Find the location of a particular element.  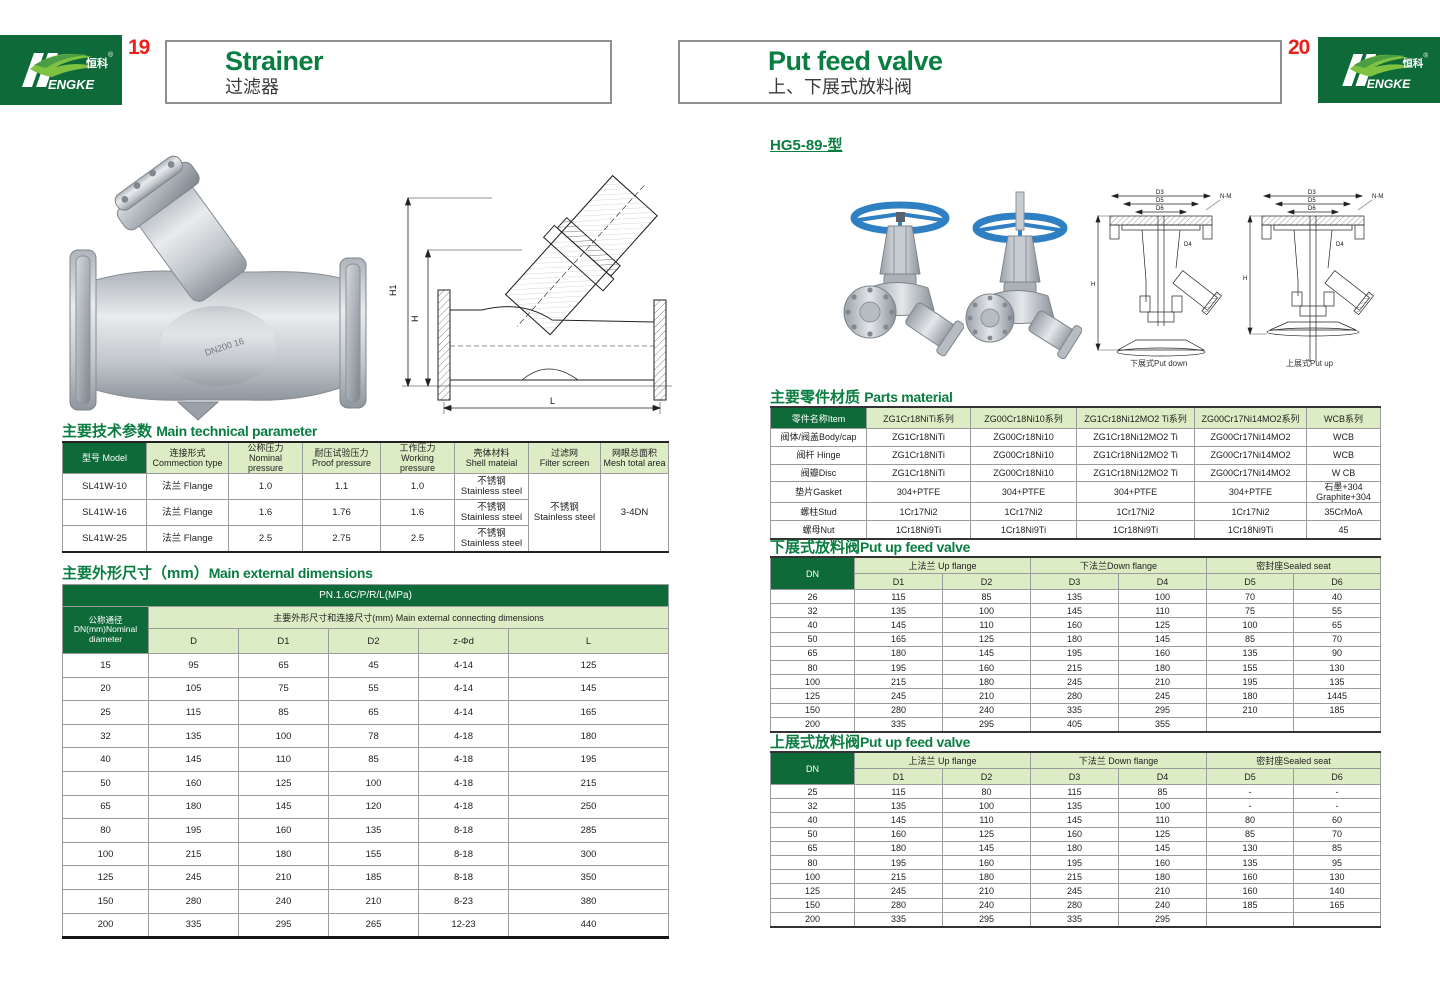

table-cell: 8-18 is located at coordinates (463, 877).